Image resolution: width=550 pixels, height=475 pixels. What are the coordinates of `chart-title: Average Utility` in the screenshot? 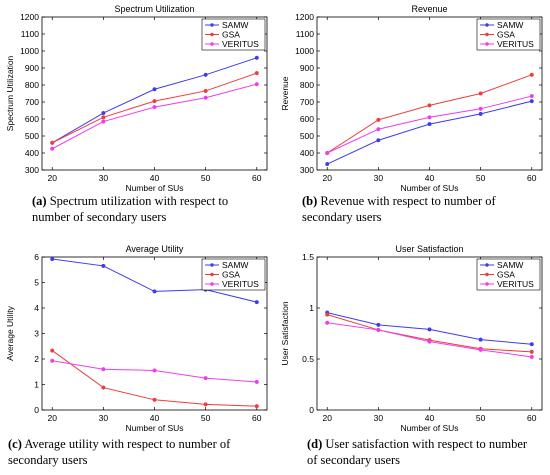 It's located at (155, 249).